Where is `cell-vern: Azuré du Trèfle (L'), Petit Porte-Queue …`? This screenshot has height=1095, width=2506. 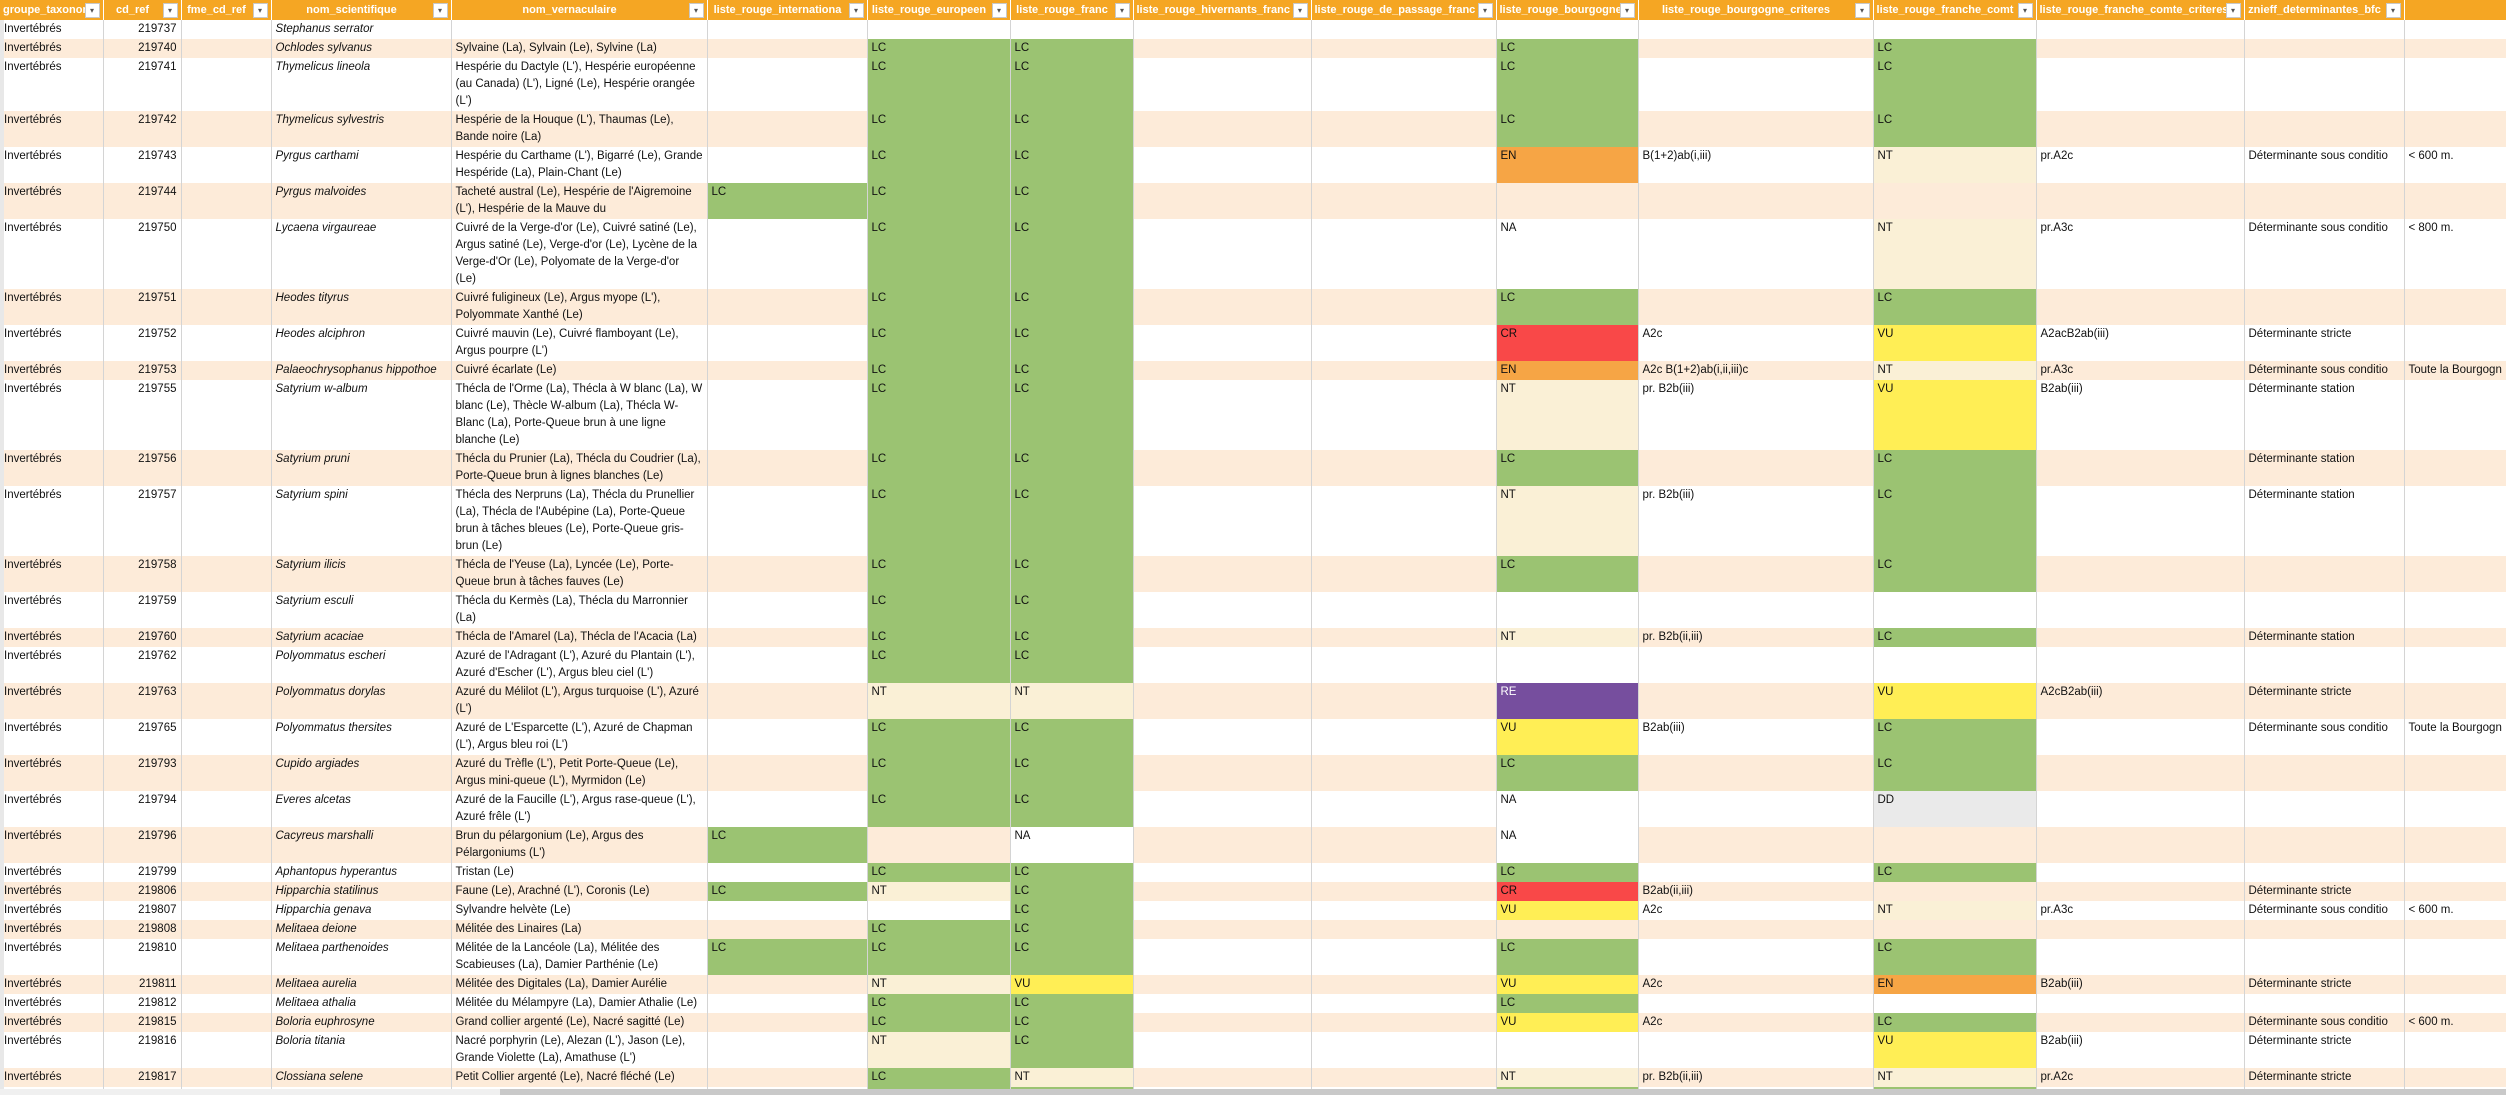 cell-vern: Azuré du Trèfle (L'), Petit Porte-Queue … is located at coordinates (579, 773).